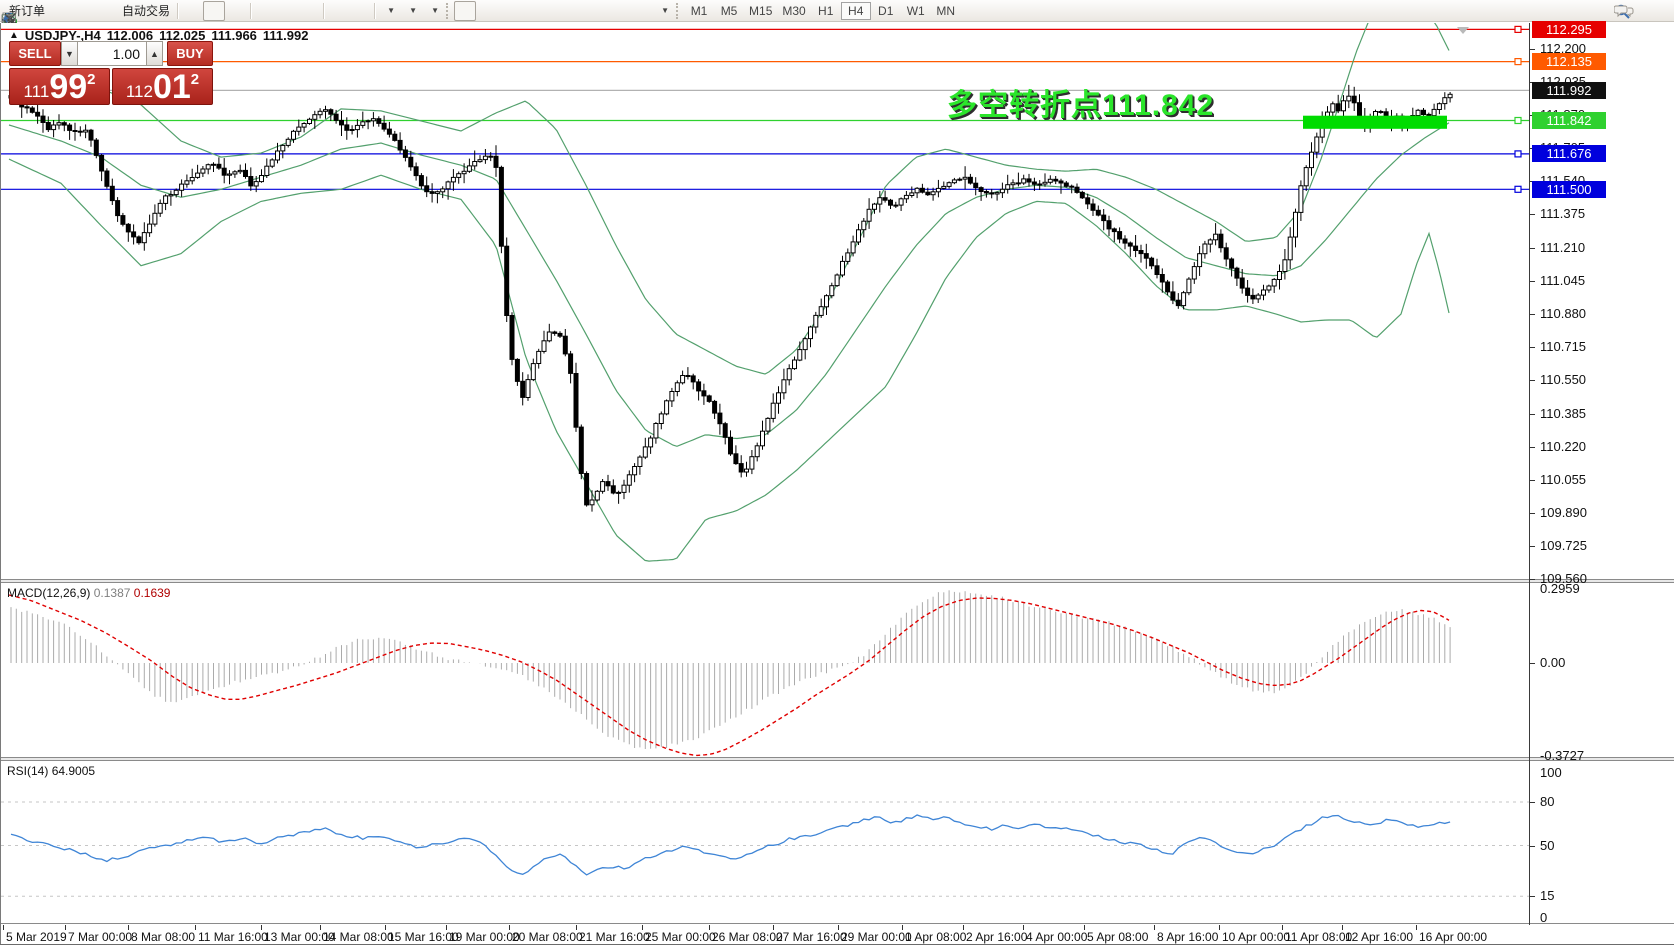 The image size is (1674, 945). What do you see at coordinates (9, 19) in the screenshot?
I see `svg-text: A` at bounding box center [9, 19].